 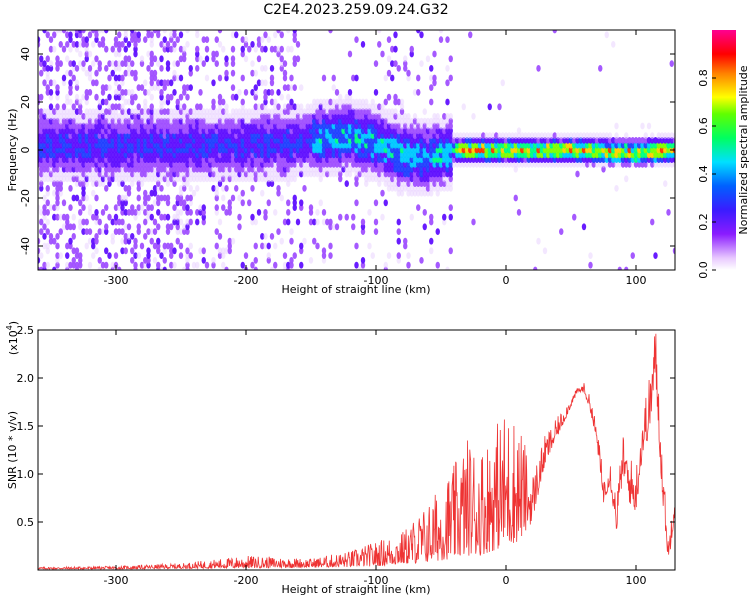 What do you see at coordinates (355, 10) in the screenshot?
I see `figure-title: C2E4.2023.259.09.24.G32` at bounding box center [355, 10].